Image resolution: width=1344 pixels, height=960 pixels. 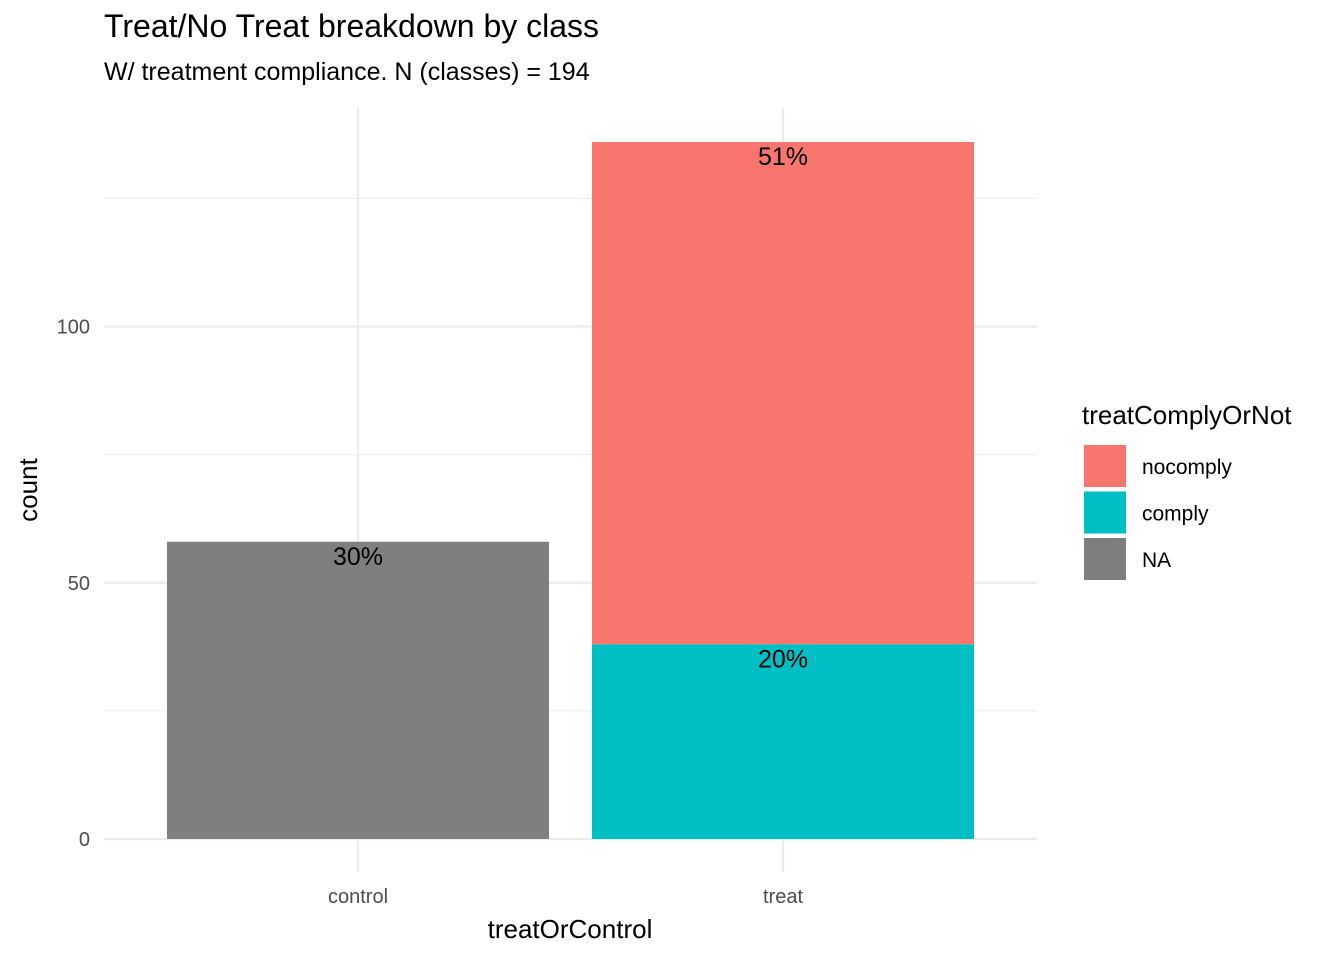 I want to click on legend-swatch-NA, so click(x=1105, y=559).